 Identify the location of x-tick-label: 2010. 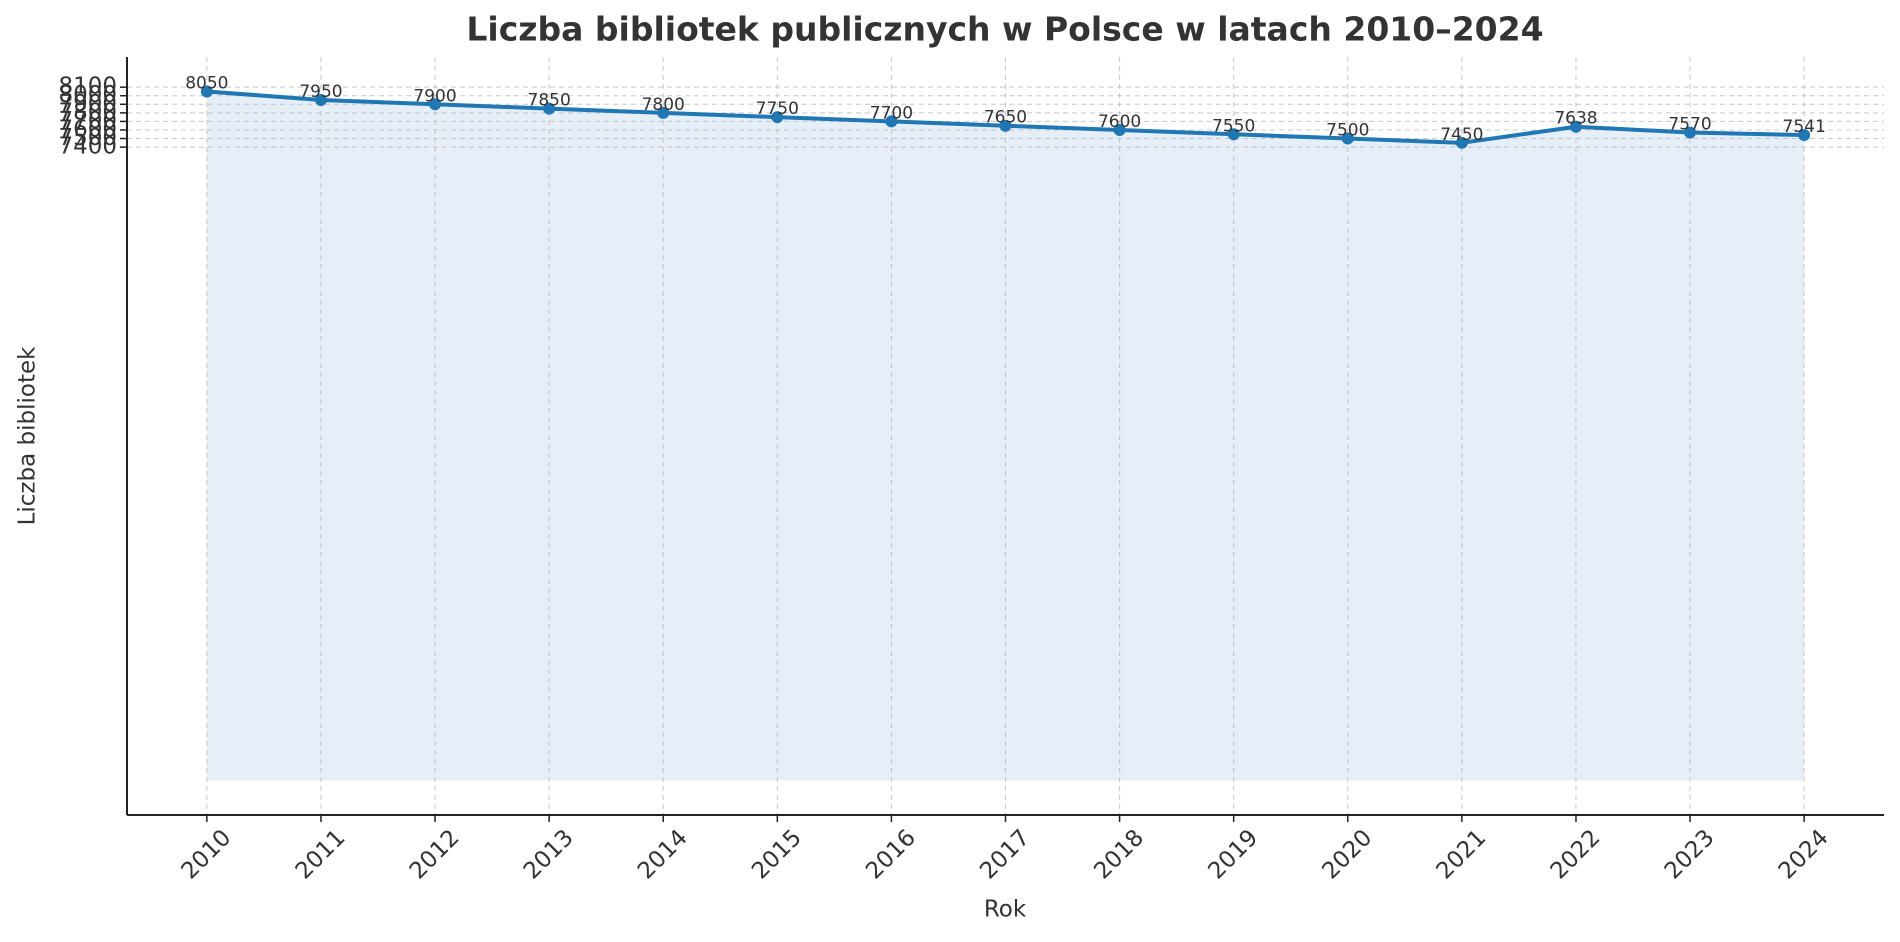
(207, 855).